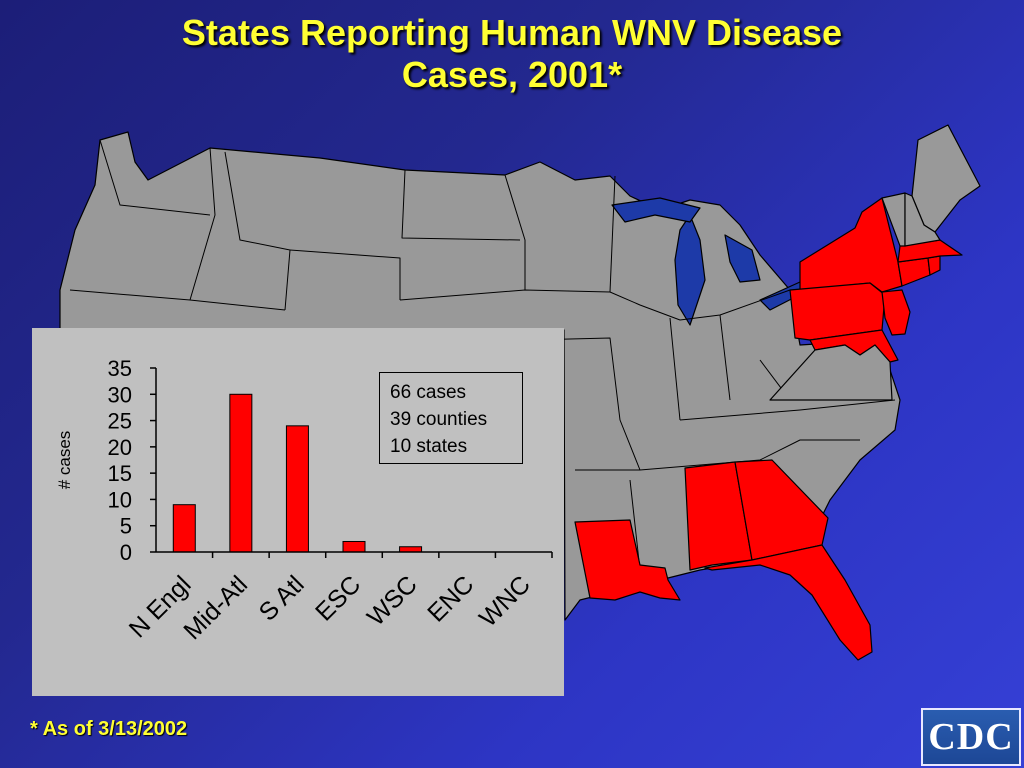 The width and height of the screenshot is (1024, 768). I want to click on y-tick-label: 10, so click(120, 499).